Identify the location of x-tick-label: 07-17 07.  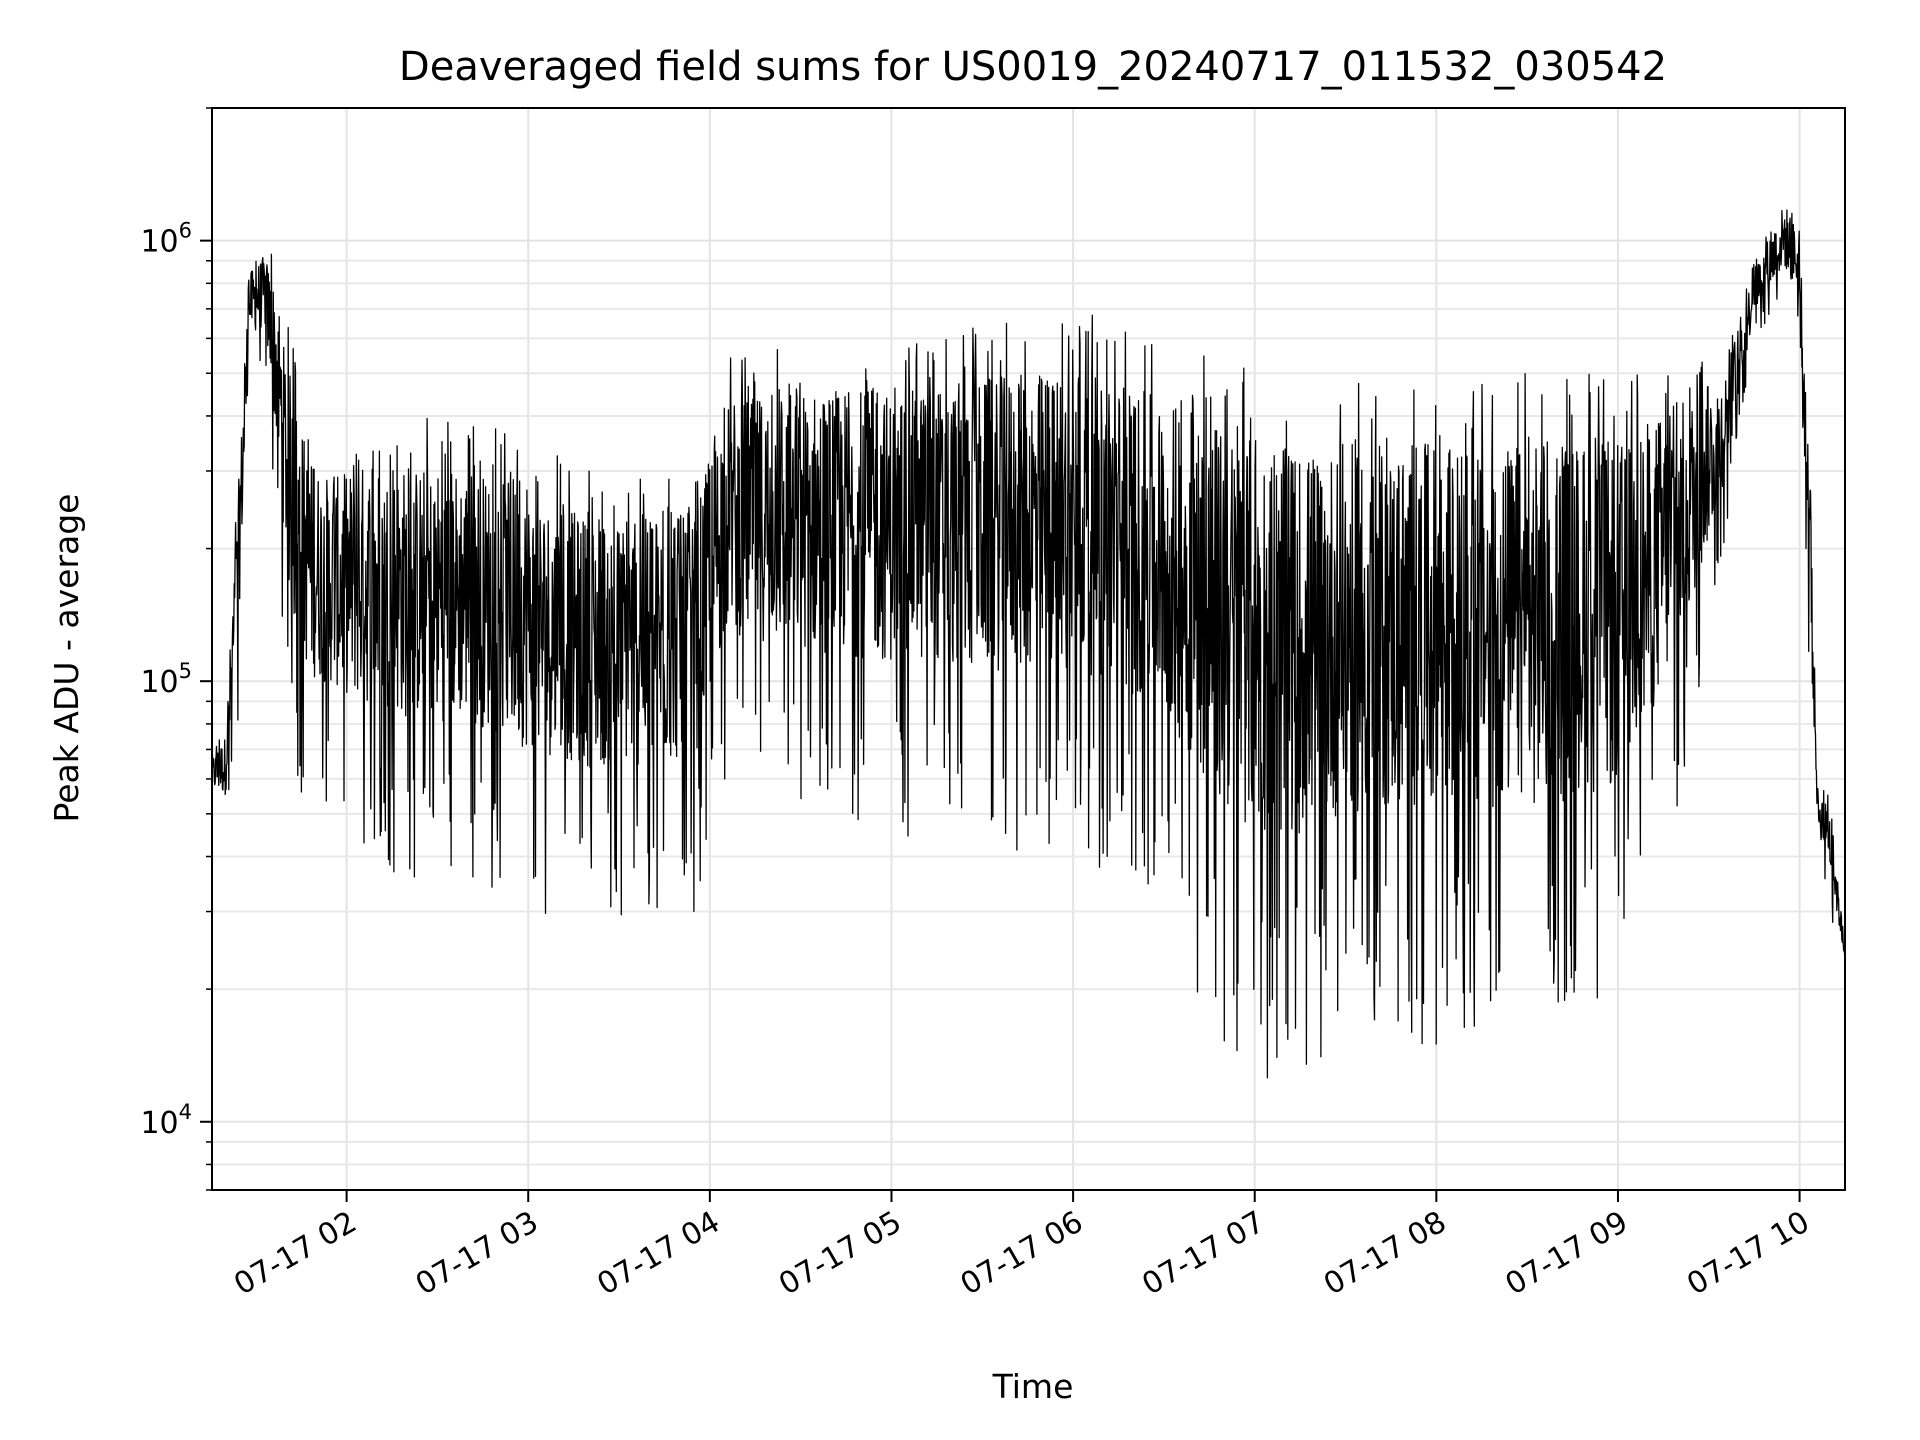
(1203, 1254).